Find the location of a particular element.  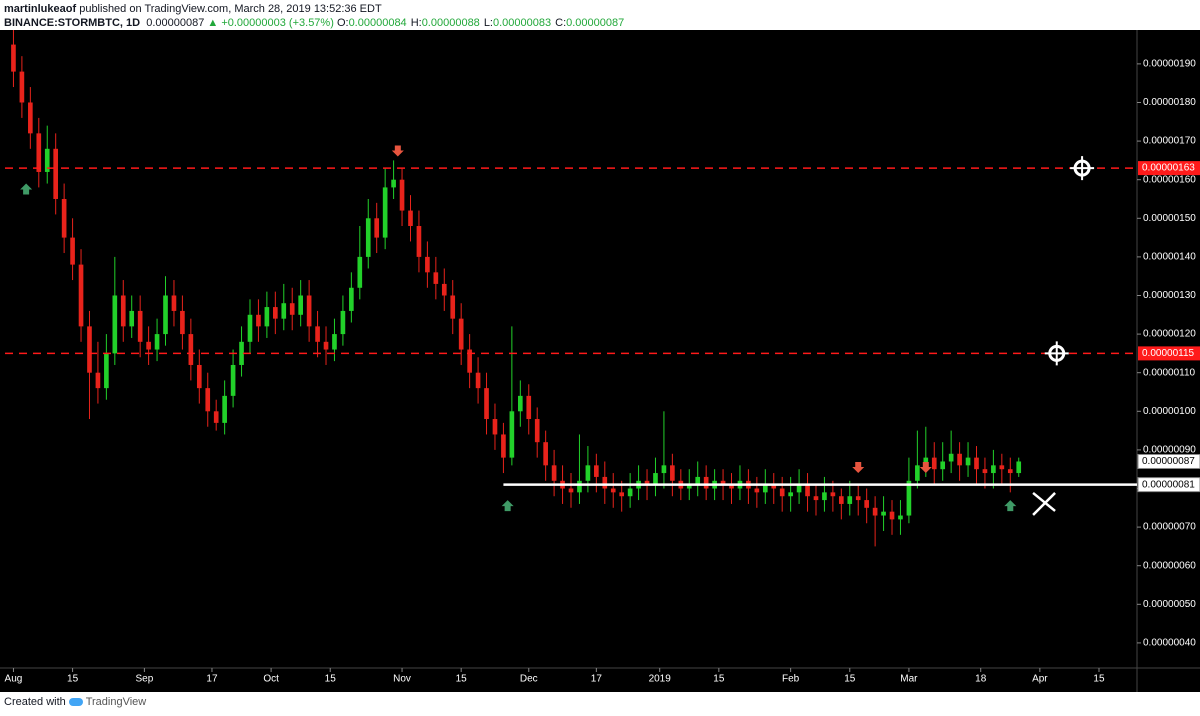

x-tick-label: Nov is located at coordinates (402, 679).